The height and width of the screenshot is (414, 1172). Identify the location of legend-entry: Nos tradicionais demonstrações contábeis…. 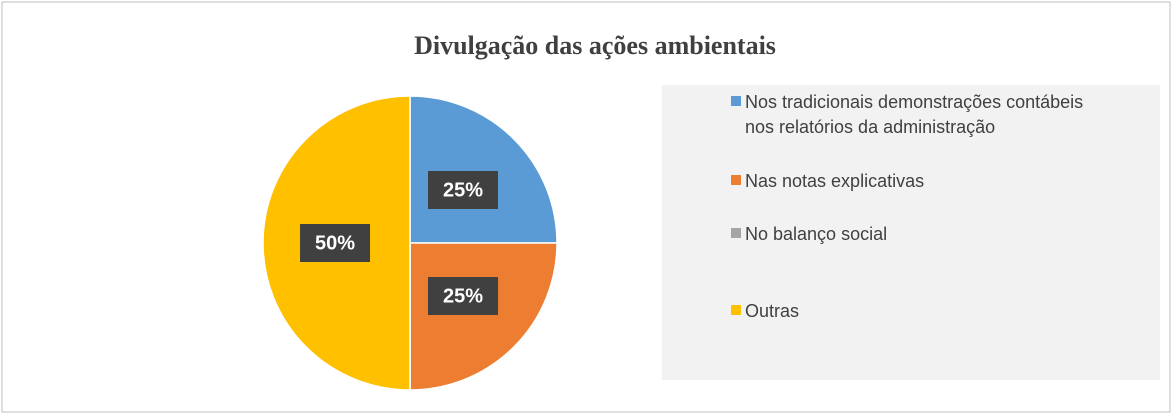
(908, 115).